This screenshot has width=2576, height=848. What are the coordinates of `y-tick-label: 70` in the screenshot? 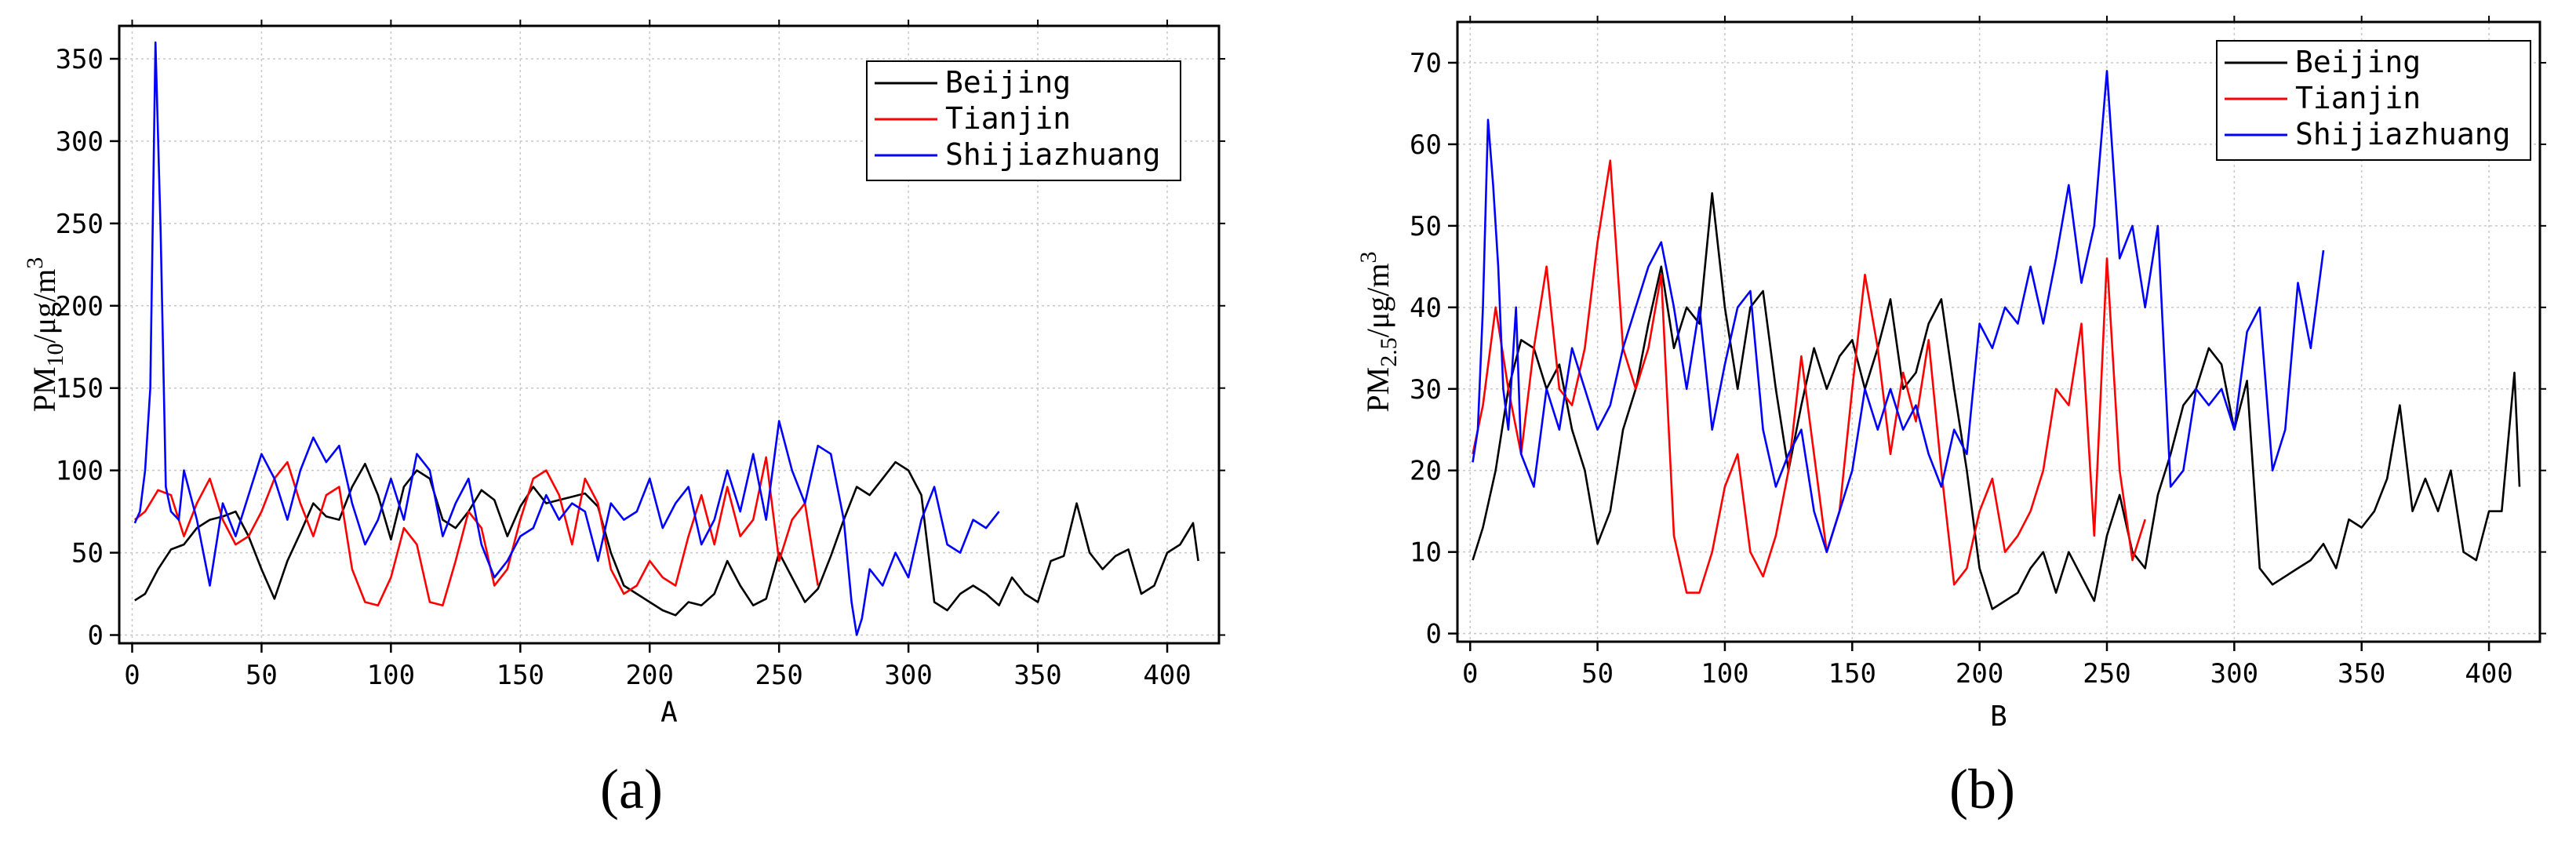 It's located at (1426, 63).